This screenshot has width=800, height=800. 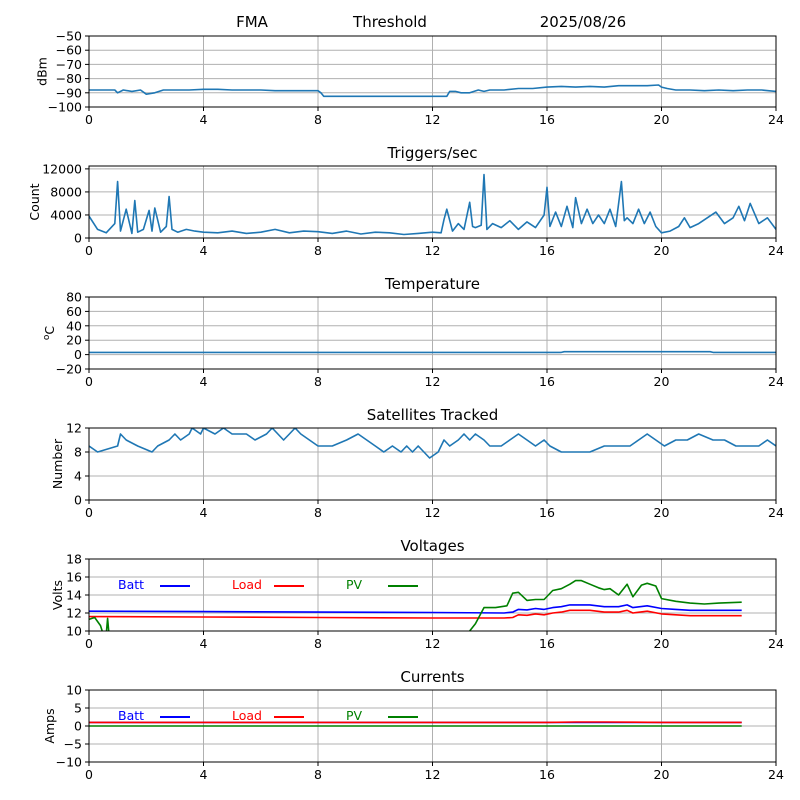 I want to click on y-tick-label: 20, so click(x=74, y=340).